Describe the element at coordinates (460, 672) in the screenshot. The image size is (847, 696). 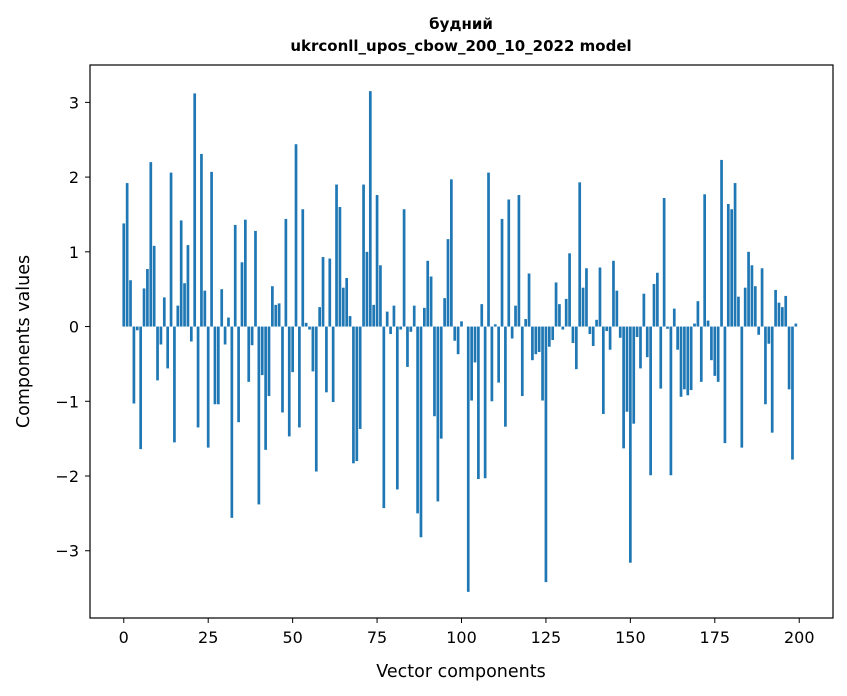
I see `x-axis-label: Vector components` at that location.